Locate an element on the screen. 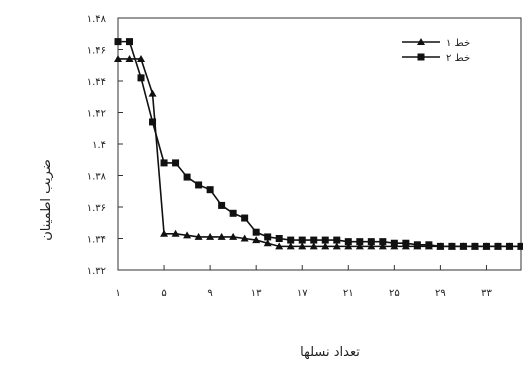 Image resolution: width=523 pixels, height=378 pixels. x-tick-label: ۳۳ is located at coordinates (486, 293).